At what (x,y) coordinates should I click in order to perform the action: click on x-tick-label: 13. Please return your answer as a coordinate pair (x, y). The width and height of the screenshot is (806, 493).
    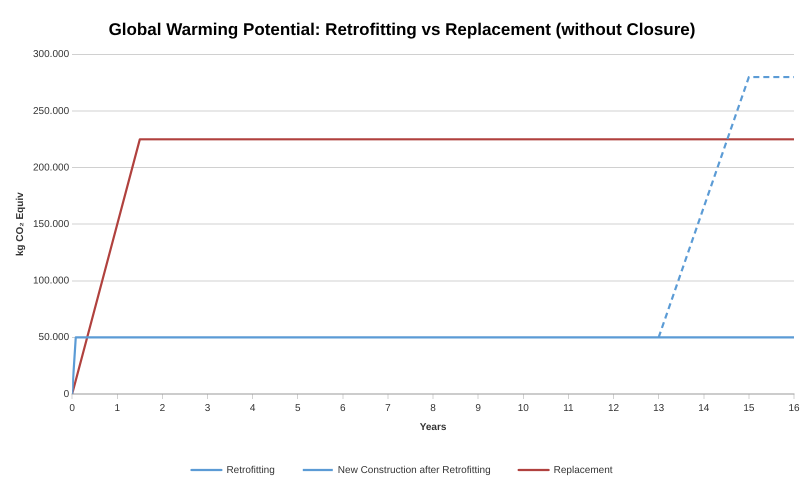
    Looking at the image, I should click on (659, 408).